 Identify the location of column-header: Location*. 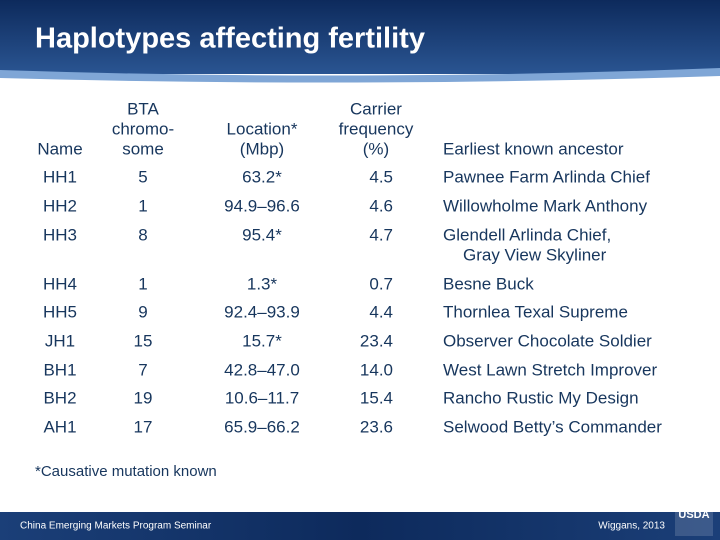
(262, 128).